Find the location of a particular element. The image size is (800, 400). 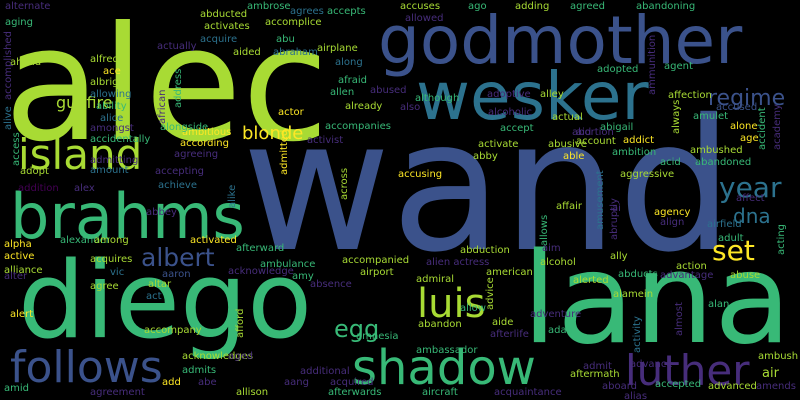

word: ace is located at coordinates (112, 71).